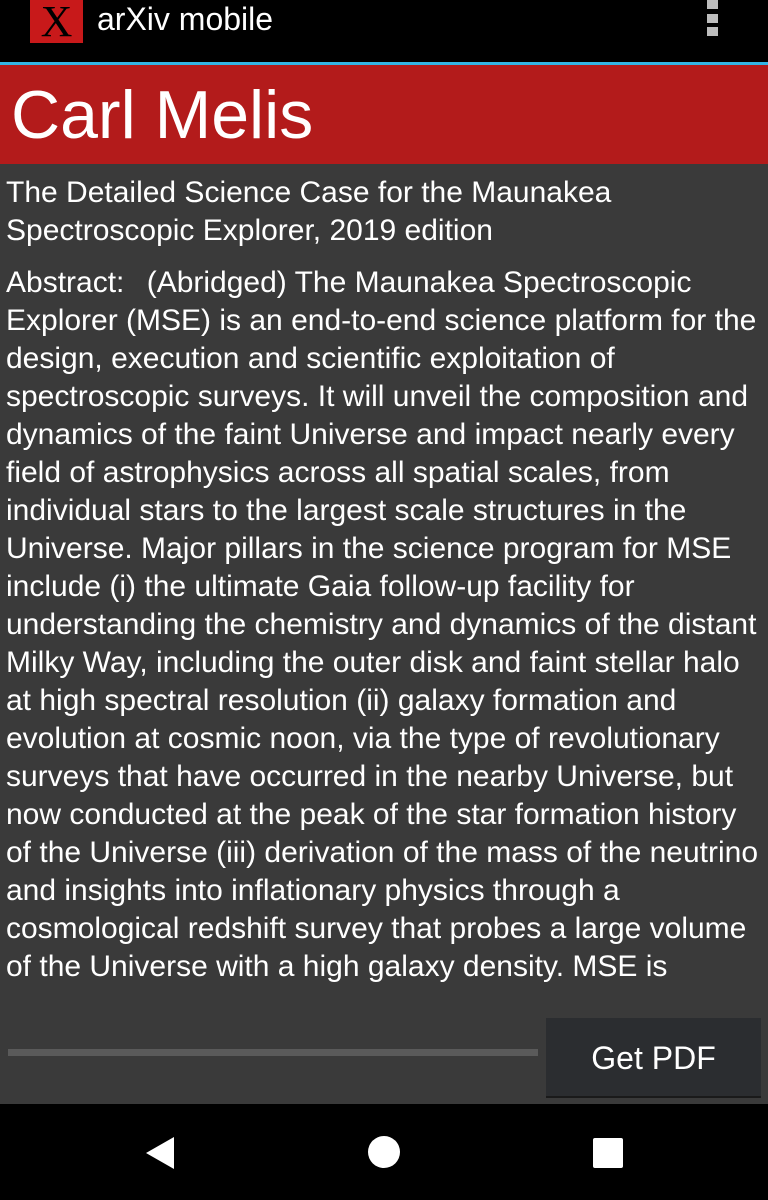 This screenshot has width=768, height=1200. I want to click on app-title: arXiv mobile, so click(185, 19).